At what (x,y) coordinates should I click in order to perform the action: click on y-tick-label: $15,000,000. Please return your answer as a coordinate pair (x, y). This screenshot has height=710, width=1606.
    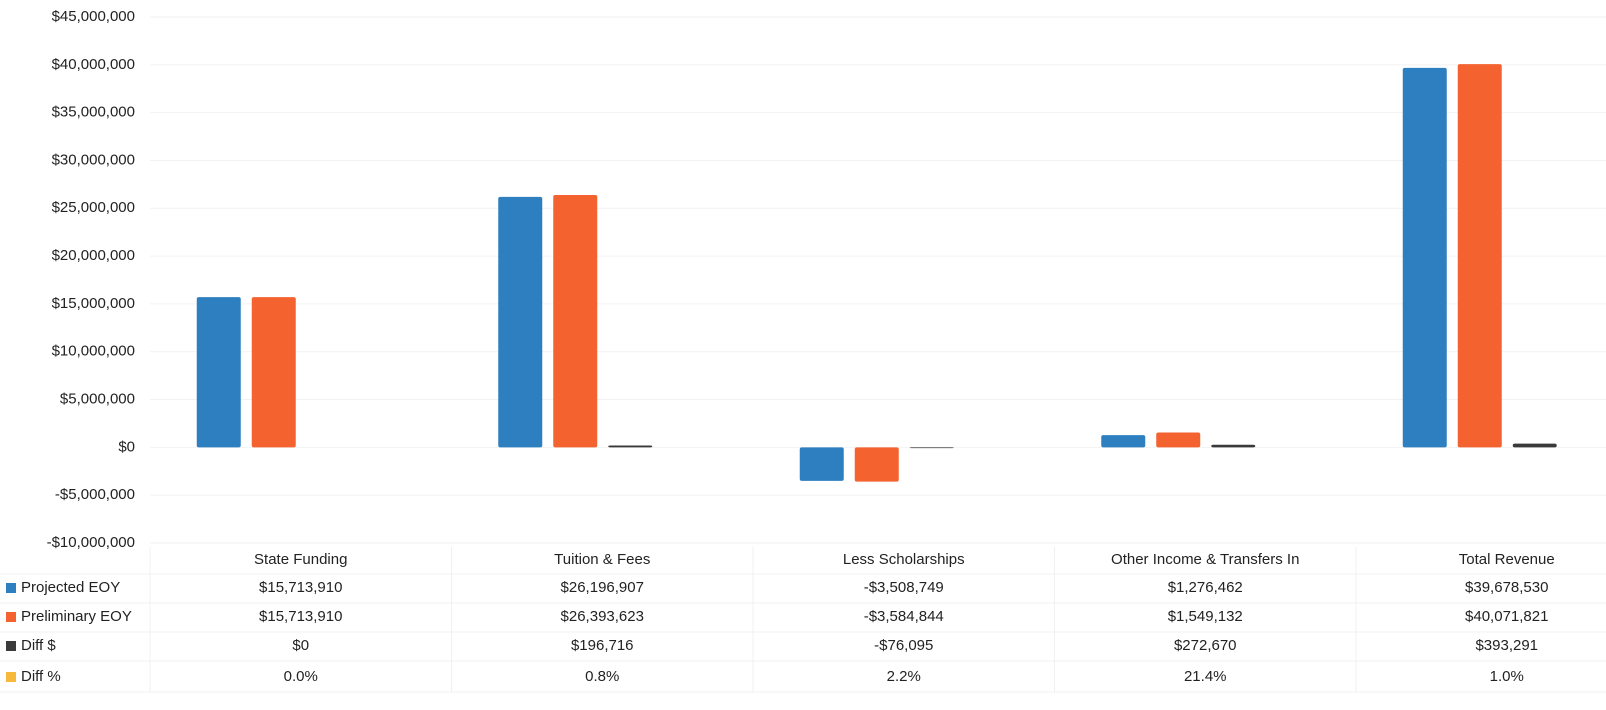
    Looking at the image, I should click on (93, 303).